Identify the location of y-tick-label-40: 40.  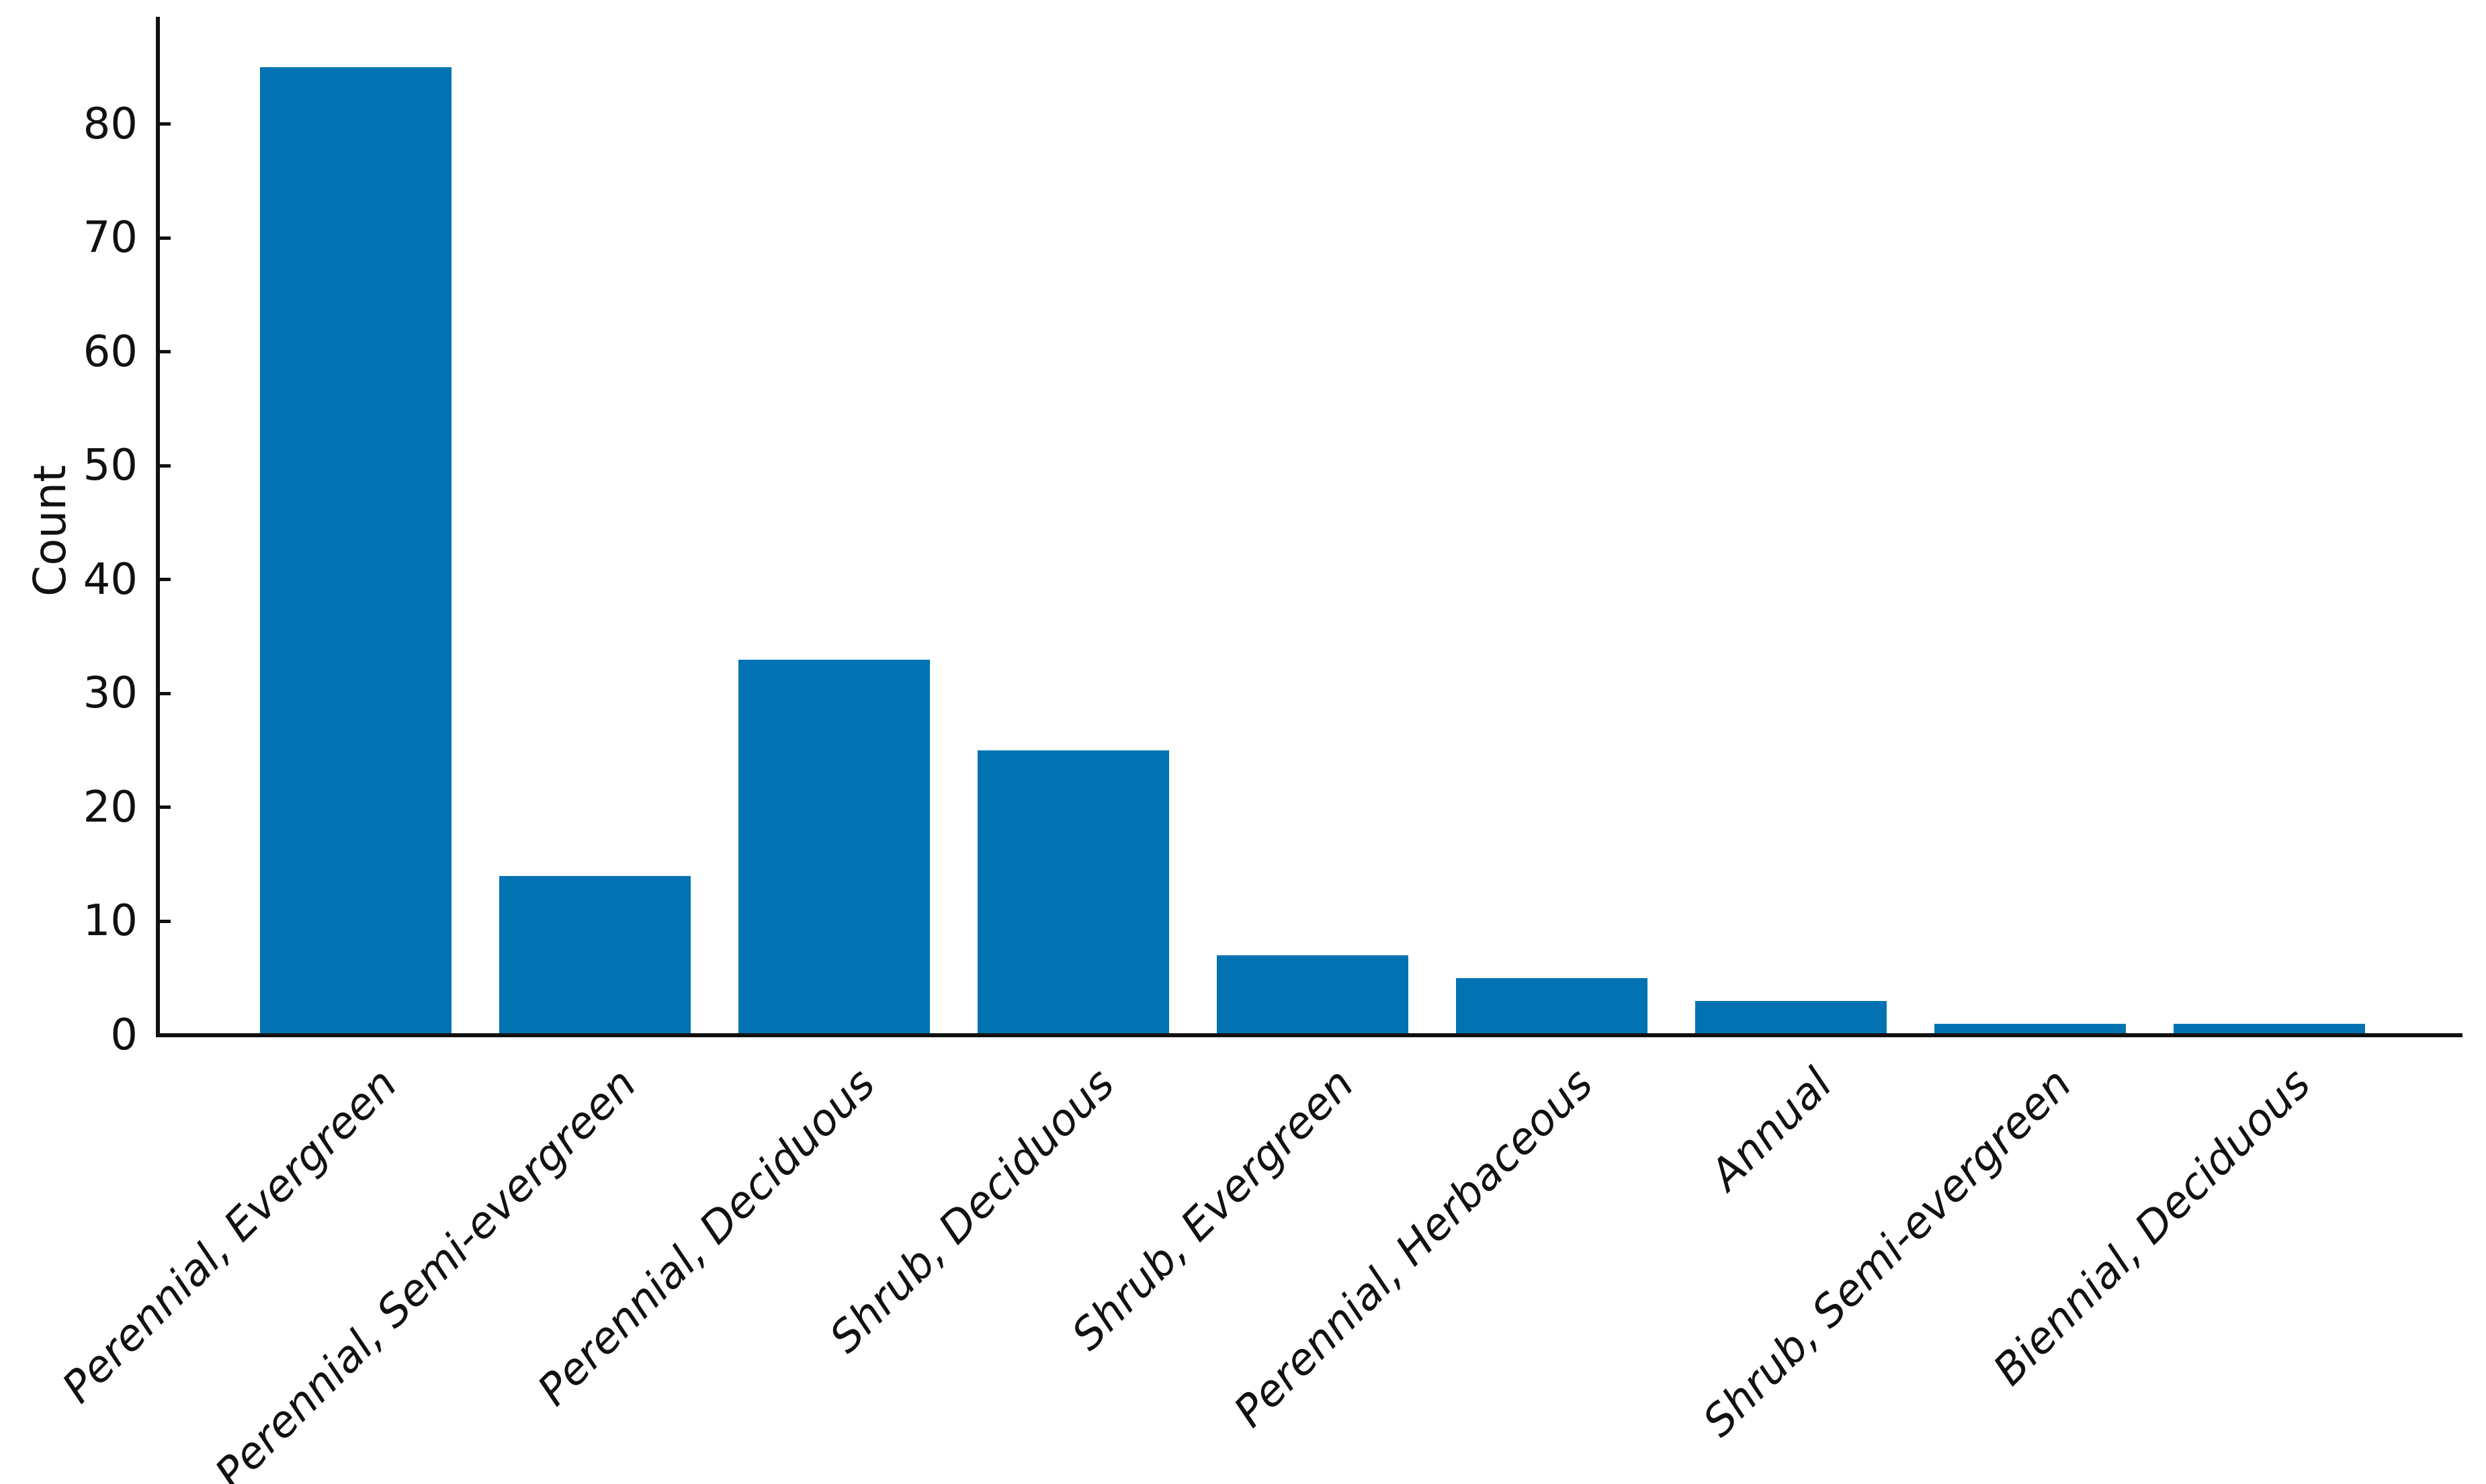
(110, 579).